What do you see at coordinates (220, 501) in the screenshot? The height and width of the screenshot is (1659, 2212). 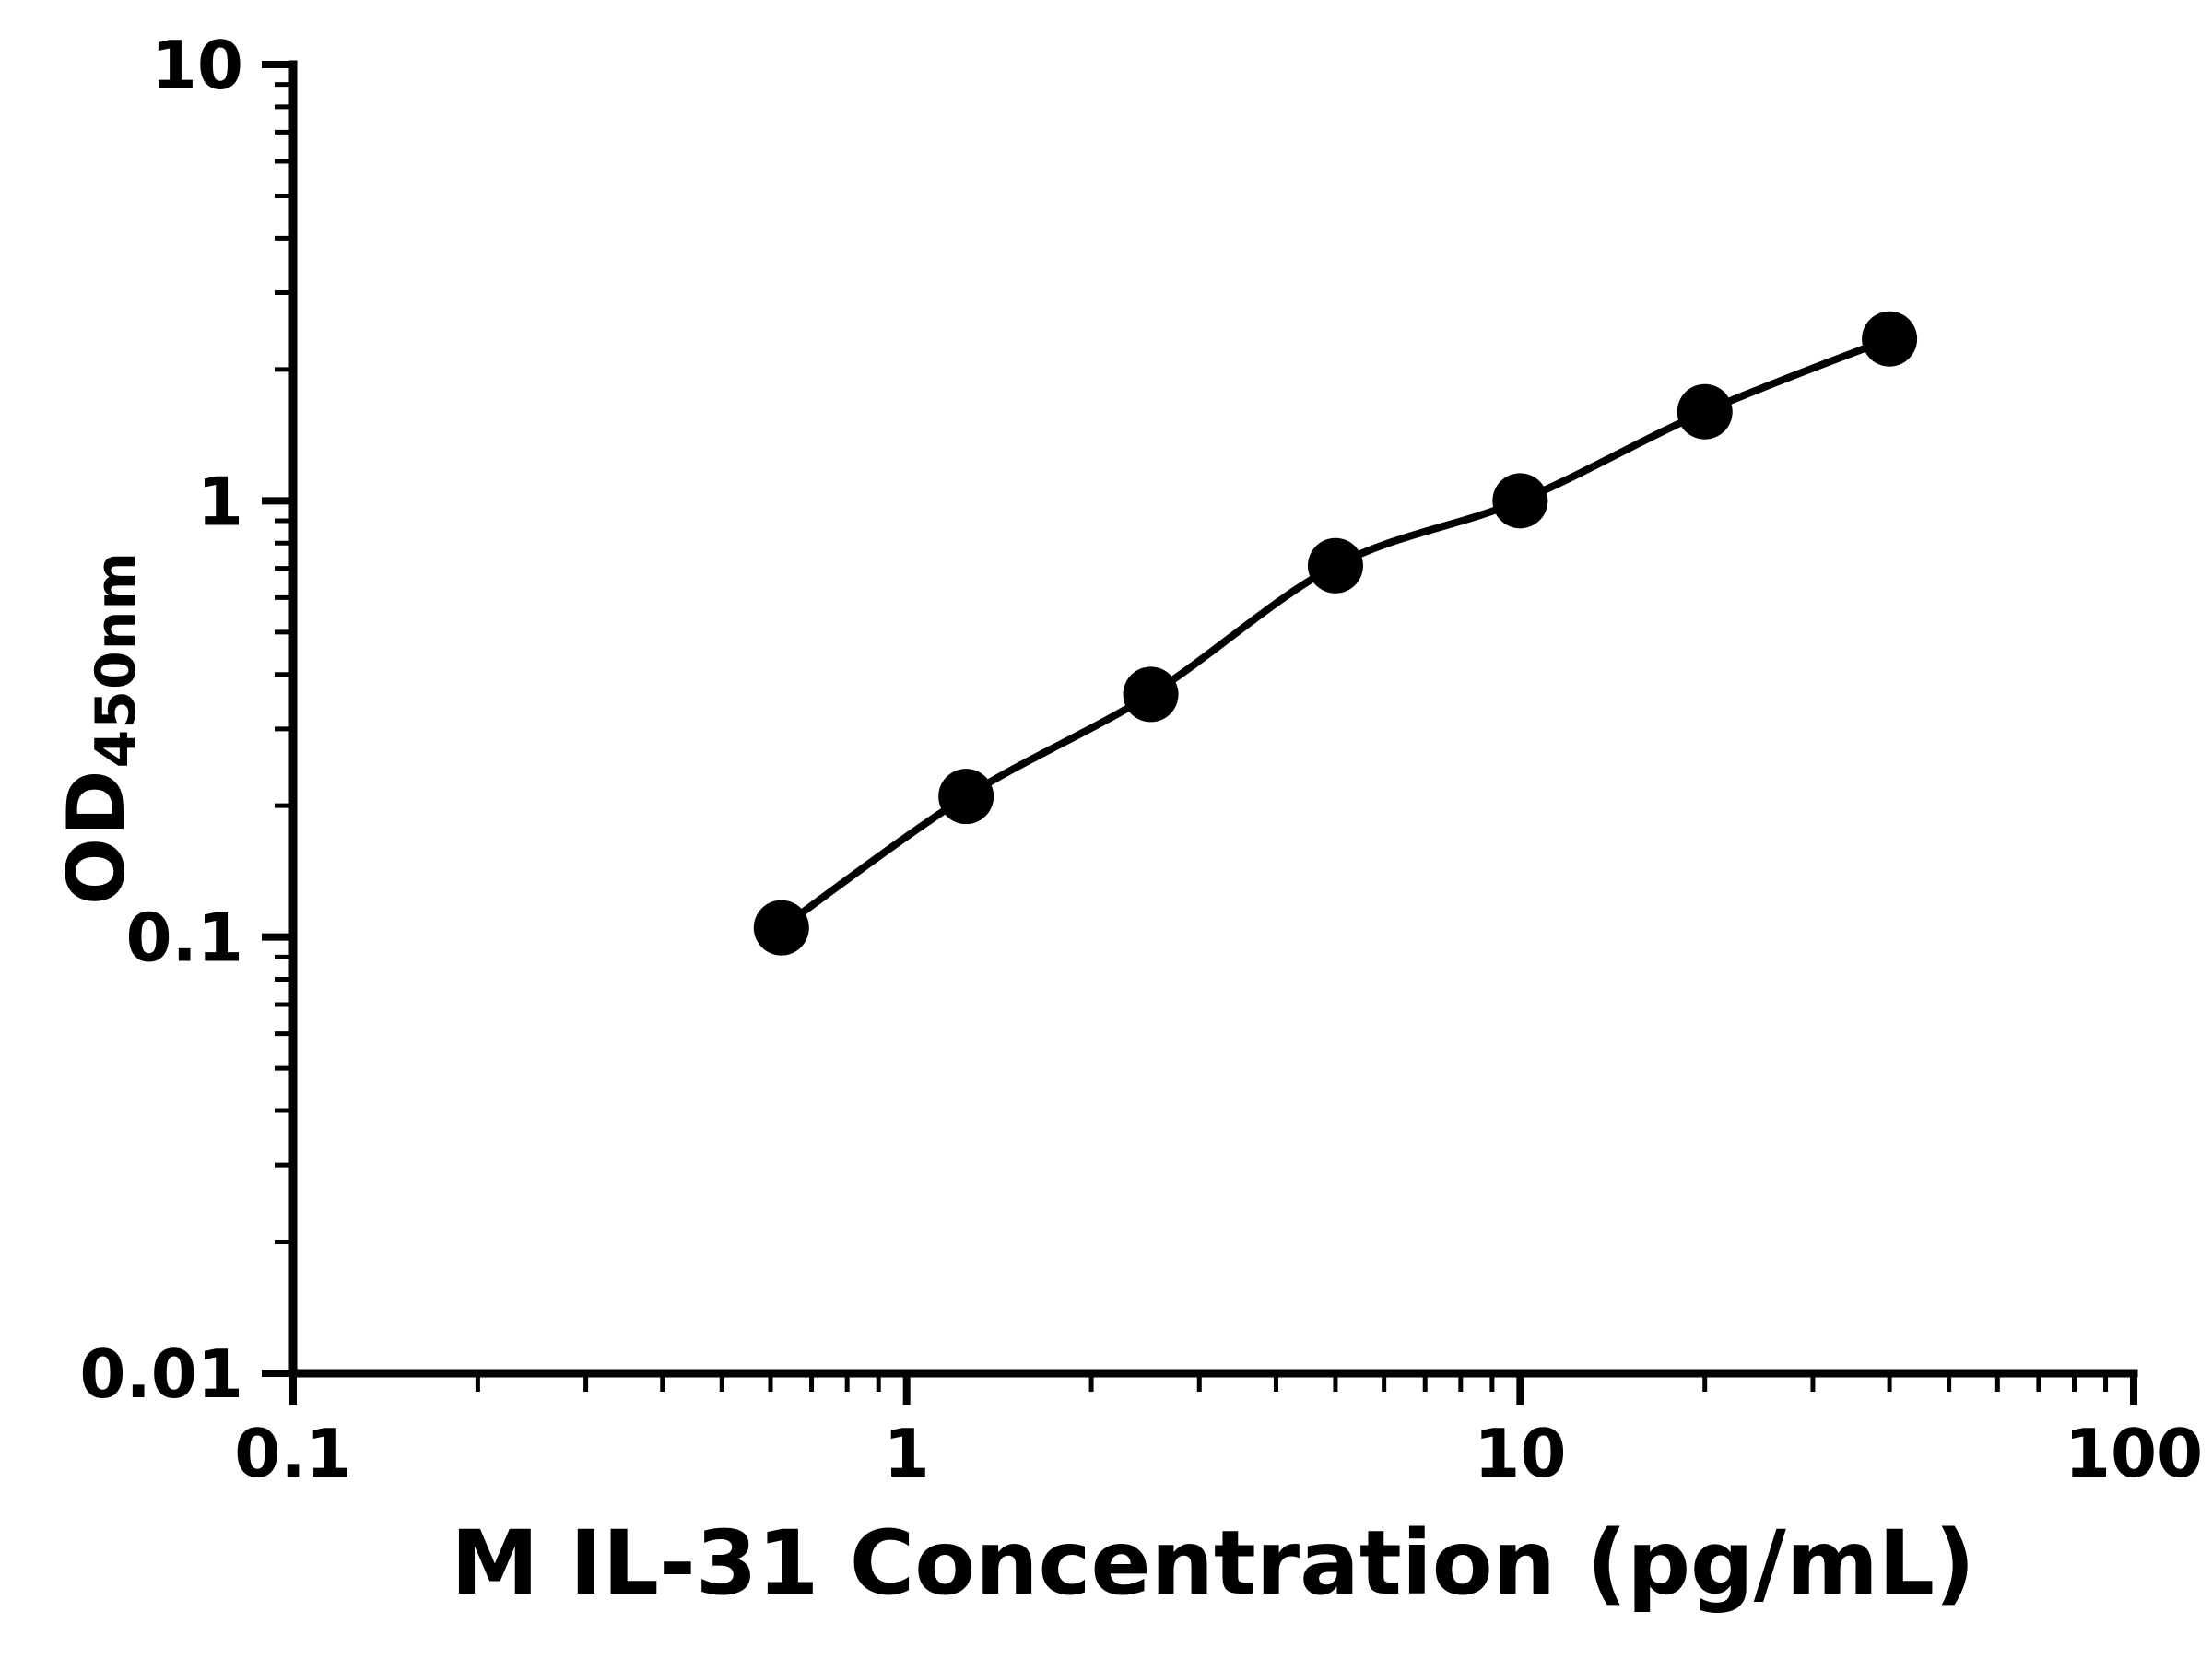 I see `y-tick-label: 1` at bounding box center [220, 501].